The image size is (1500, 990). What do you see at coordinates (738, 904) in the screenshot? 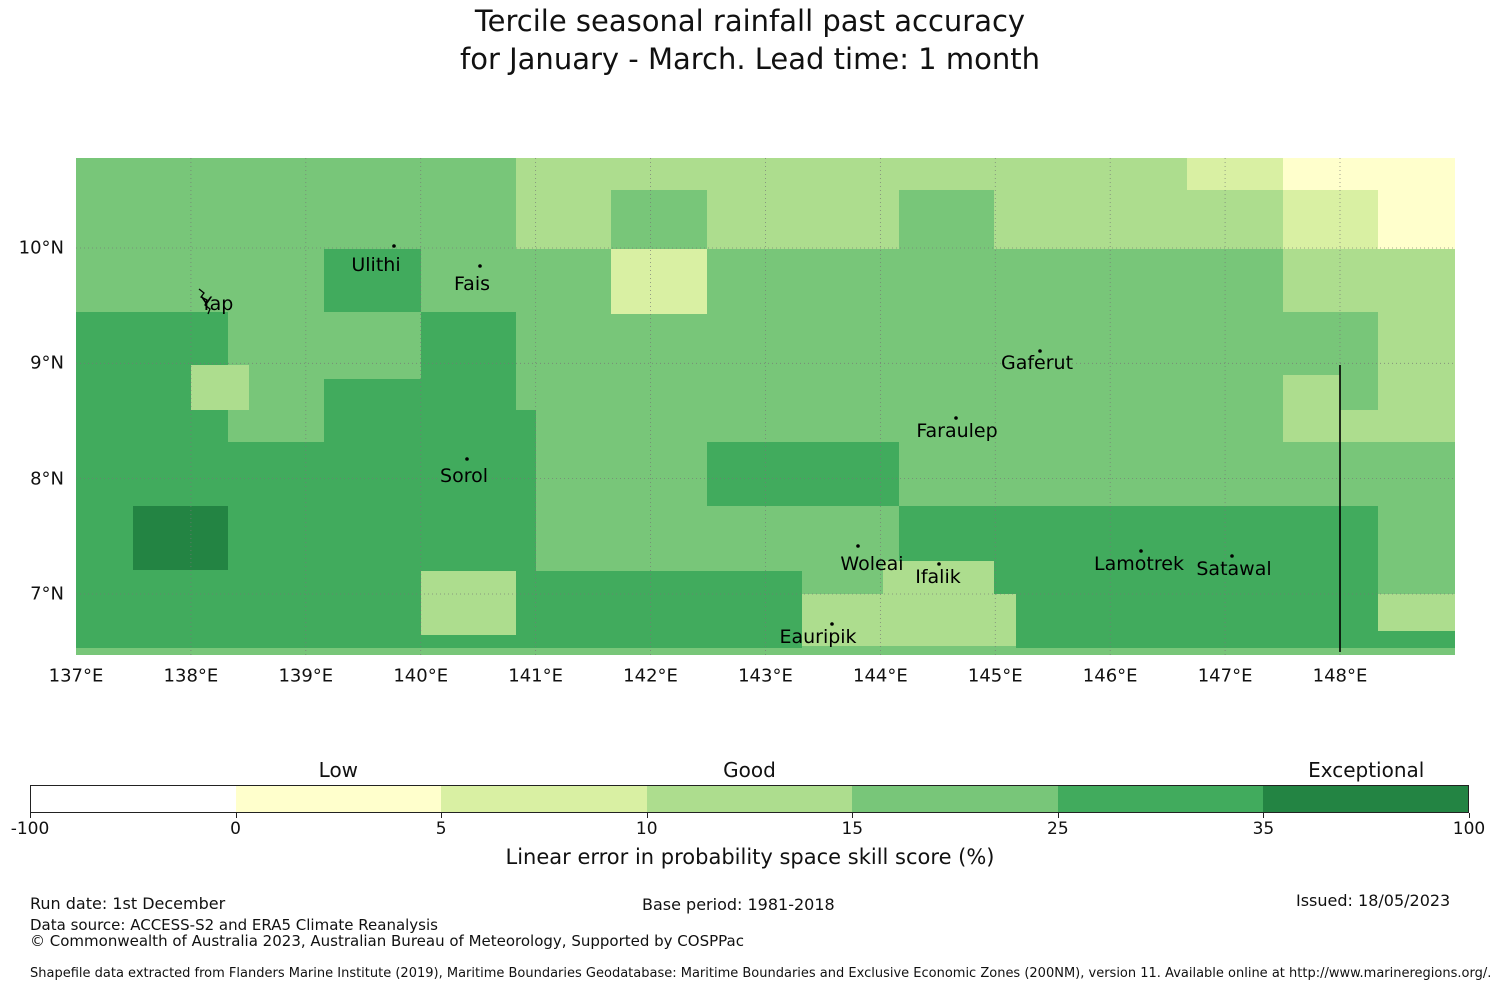
I see `footer-base-period: Base period: 1981-2018` at bounding box center [738, 904].